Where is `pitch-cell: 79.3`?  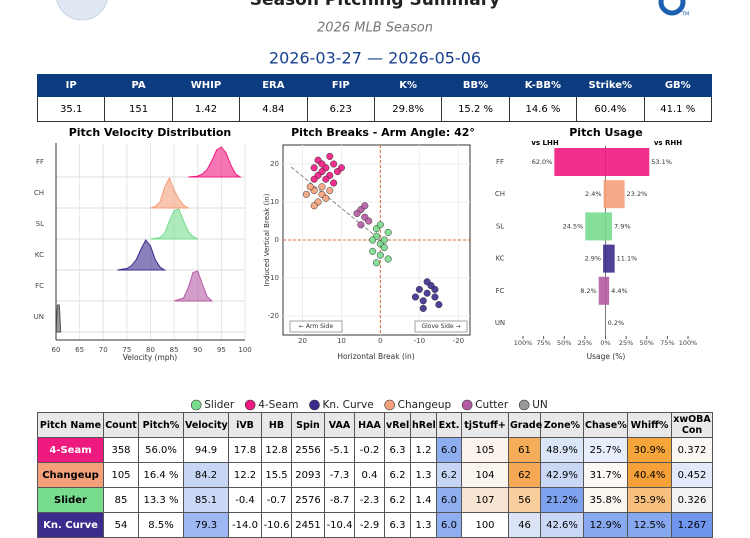
pitch-cell: 79.3 is located at coordinates (206, 525).